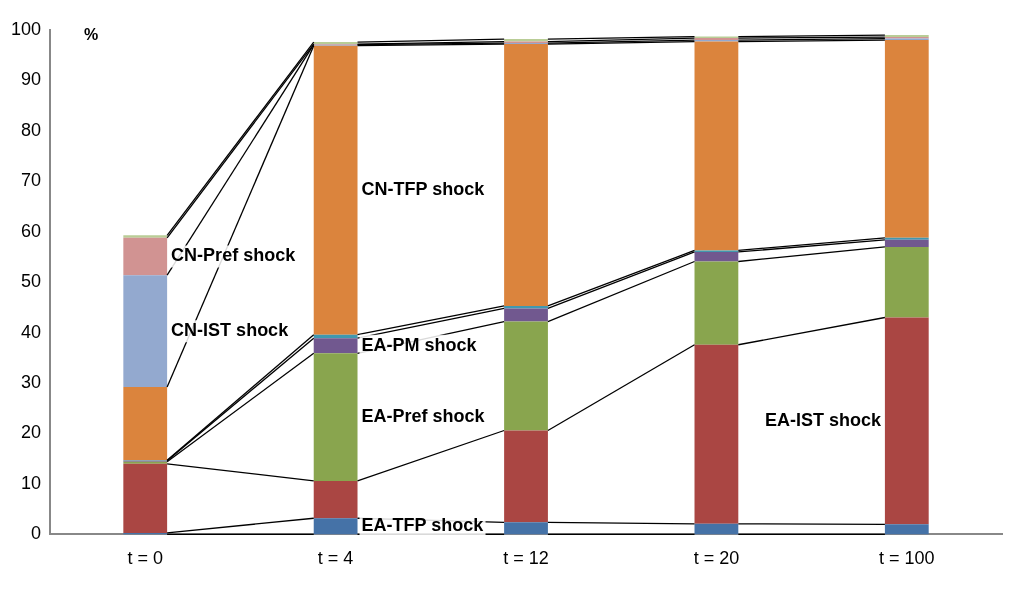 This screenshot has height=594, width=1026. Describe the element at coordinates (31, 129) in the screenshot. I see `y-tick-label: 80` at that location.